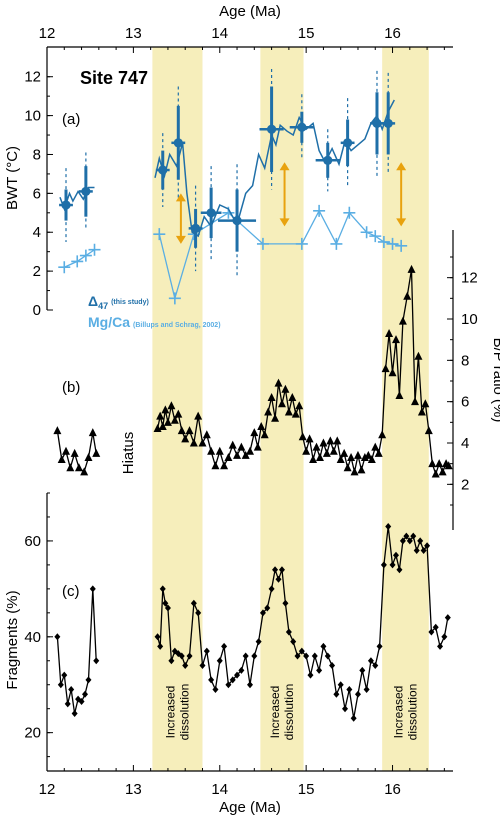  I want to click on dissolution-band-label: Increaseddissolution, so click(282, 712).